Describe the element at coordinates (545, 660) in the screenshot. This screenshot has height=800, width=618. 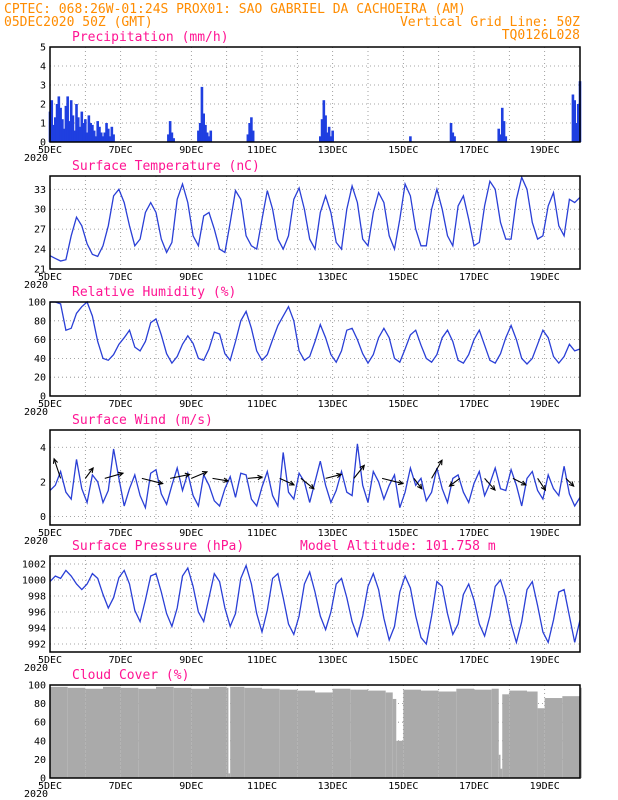
I see `x-tick-label: 19DEC` at that location.